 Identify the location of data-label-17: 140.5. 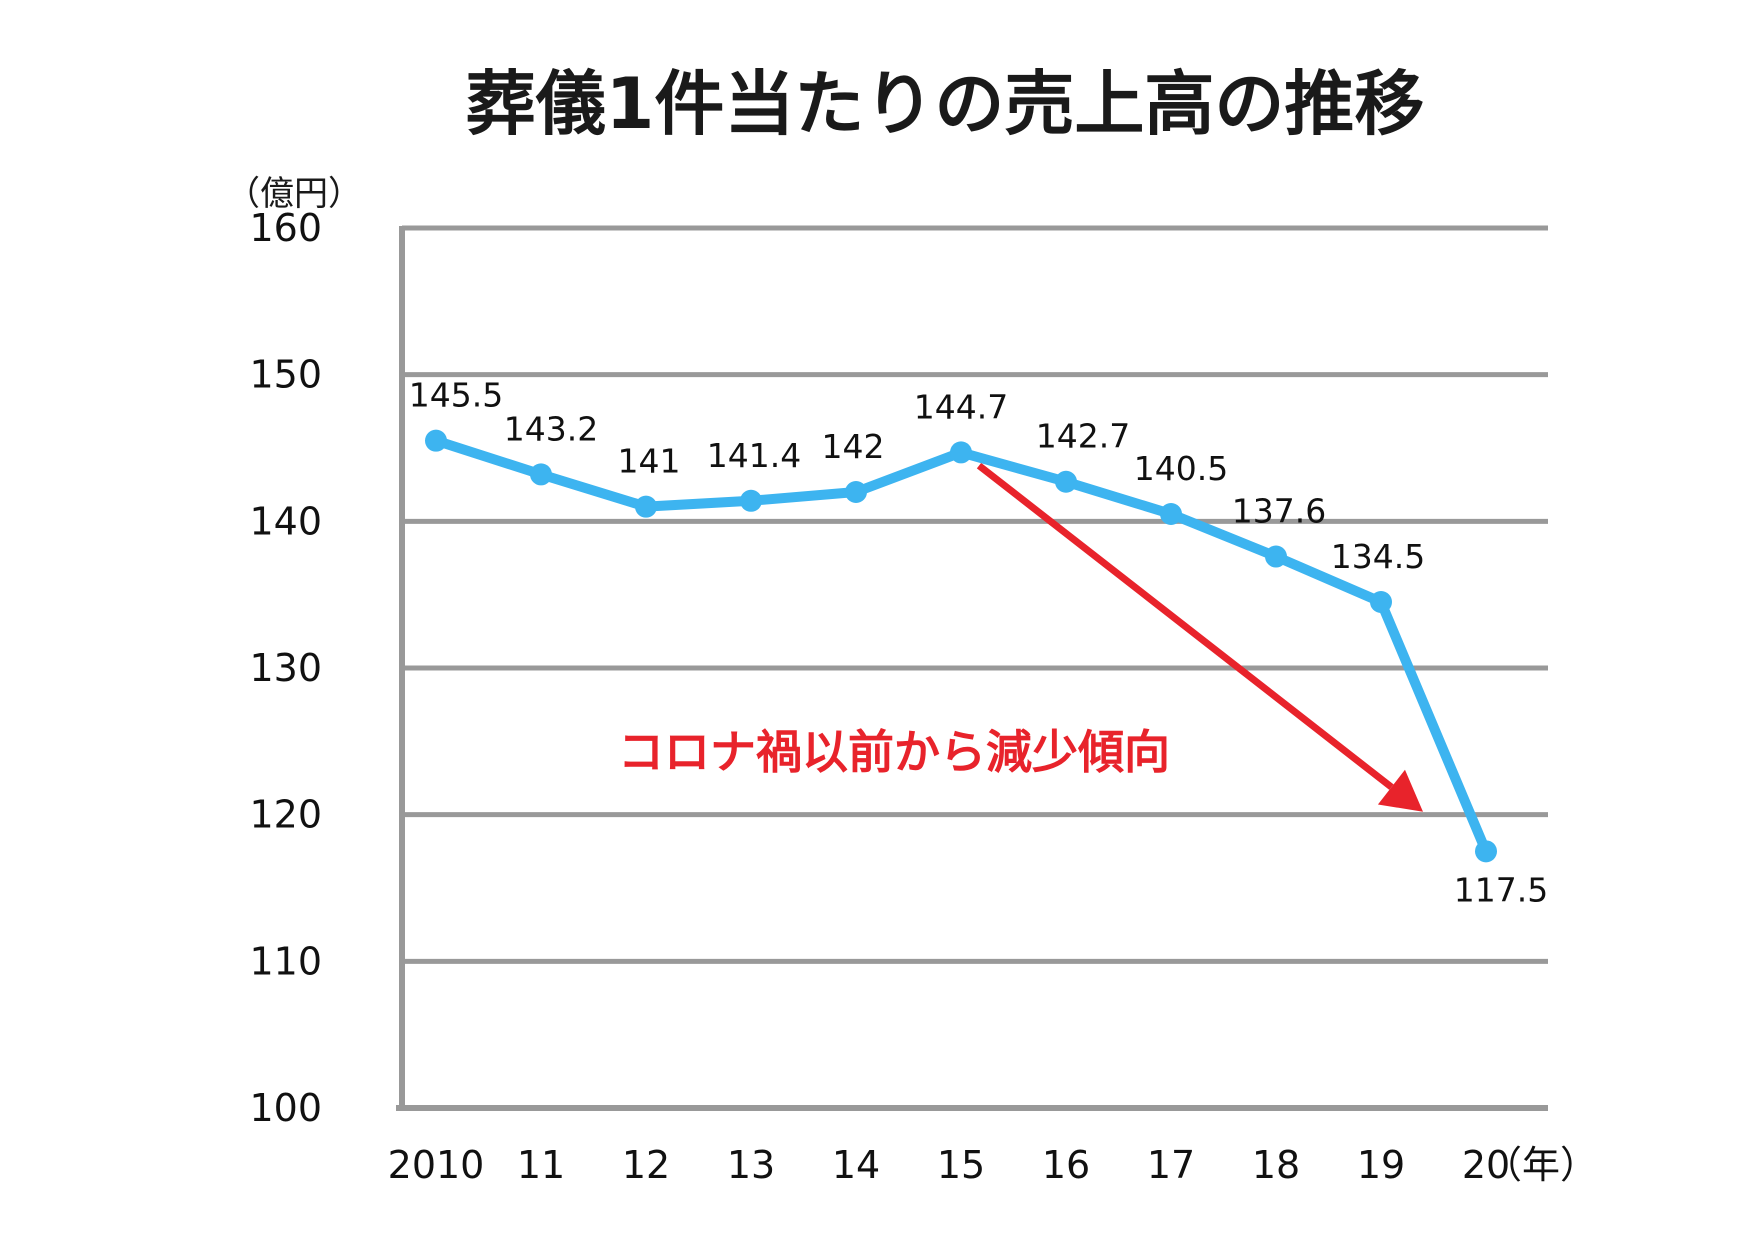
(1181, 468).